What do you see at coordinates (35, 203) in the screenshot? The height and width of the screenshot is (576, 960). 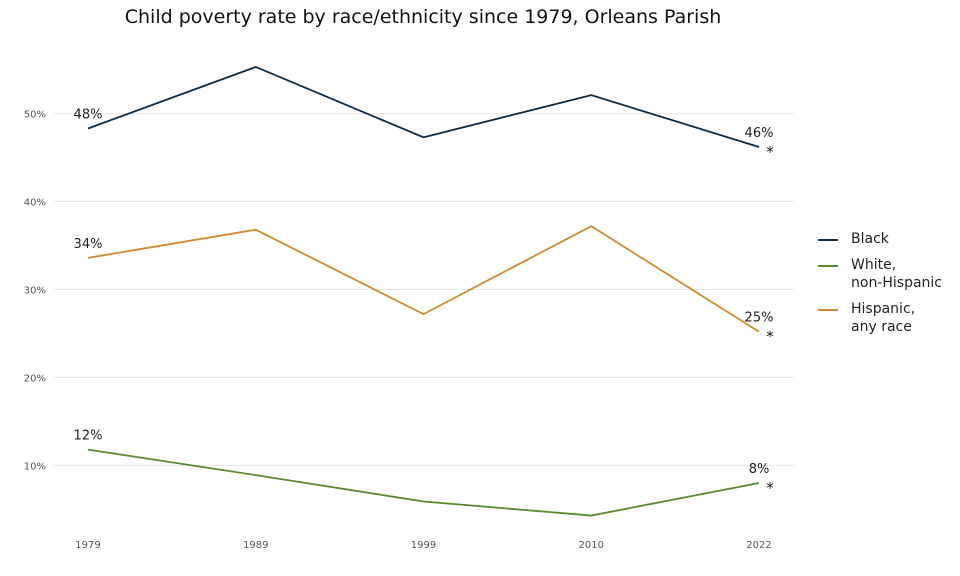 I see `y-tick-label: 40%` at bounding box center [35, 203].